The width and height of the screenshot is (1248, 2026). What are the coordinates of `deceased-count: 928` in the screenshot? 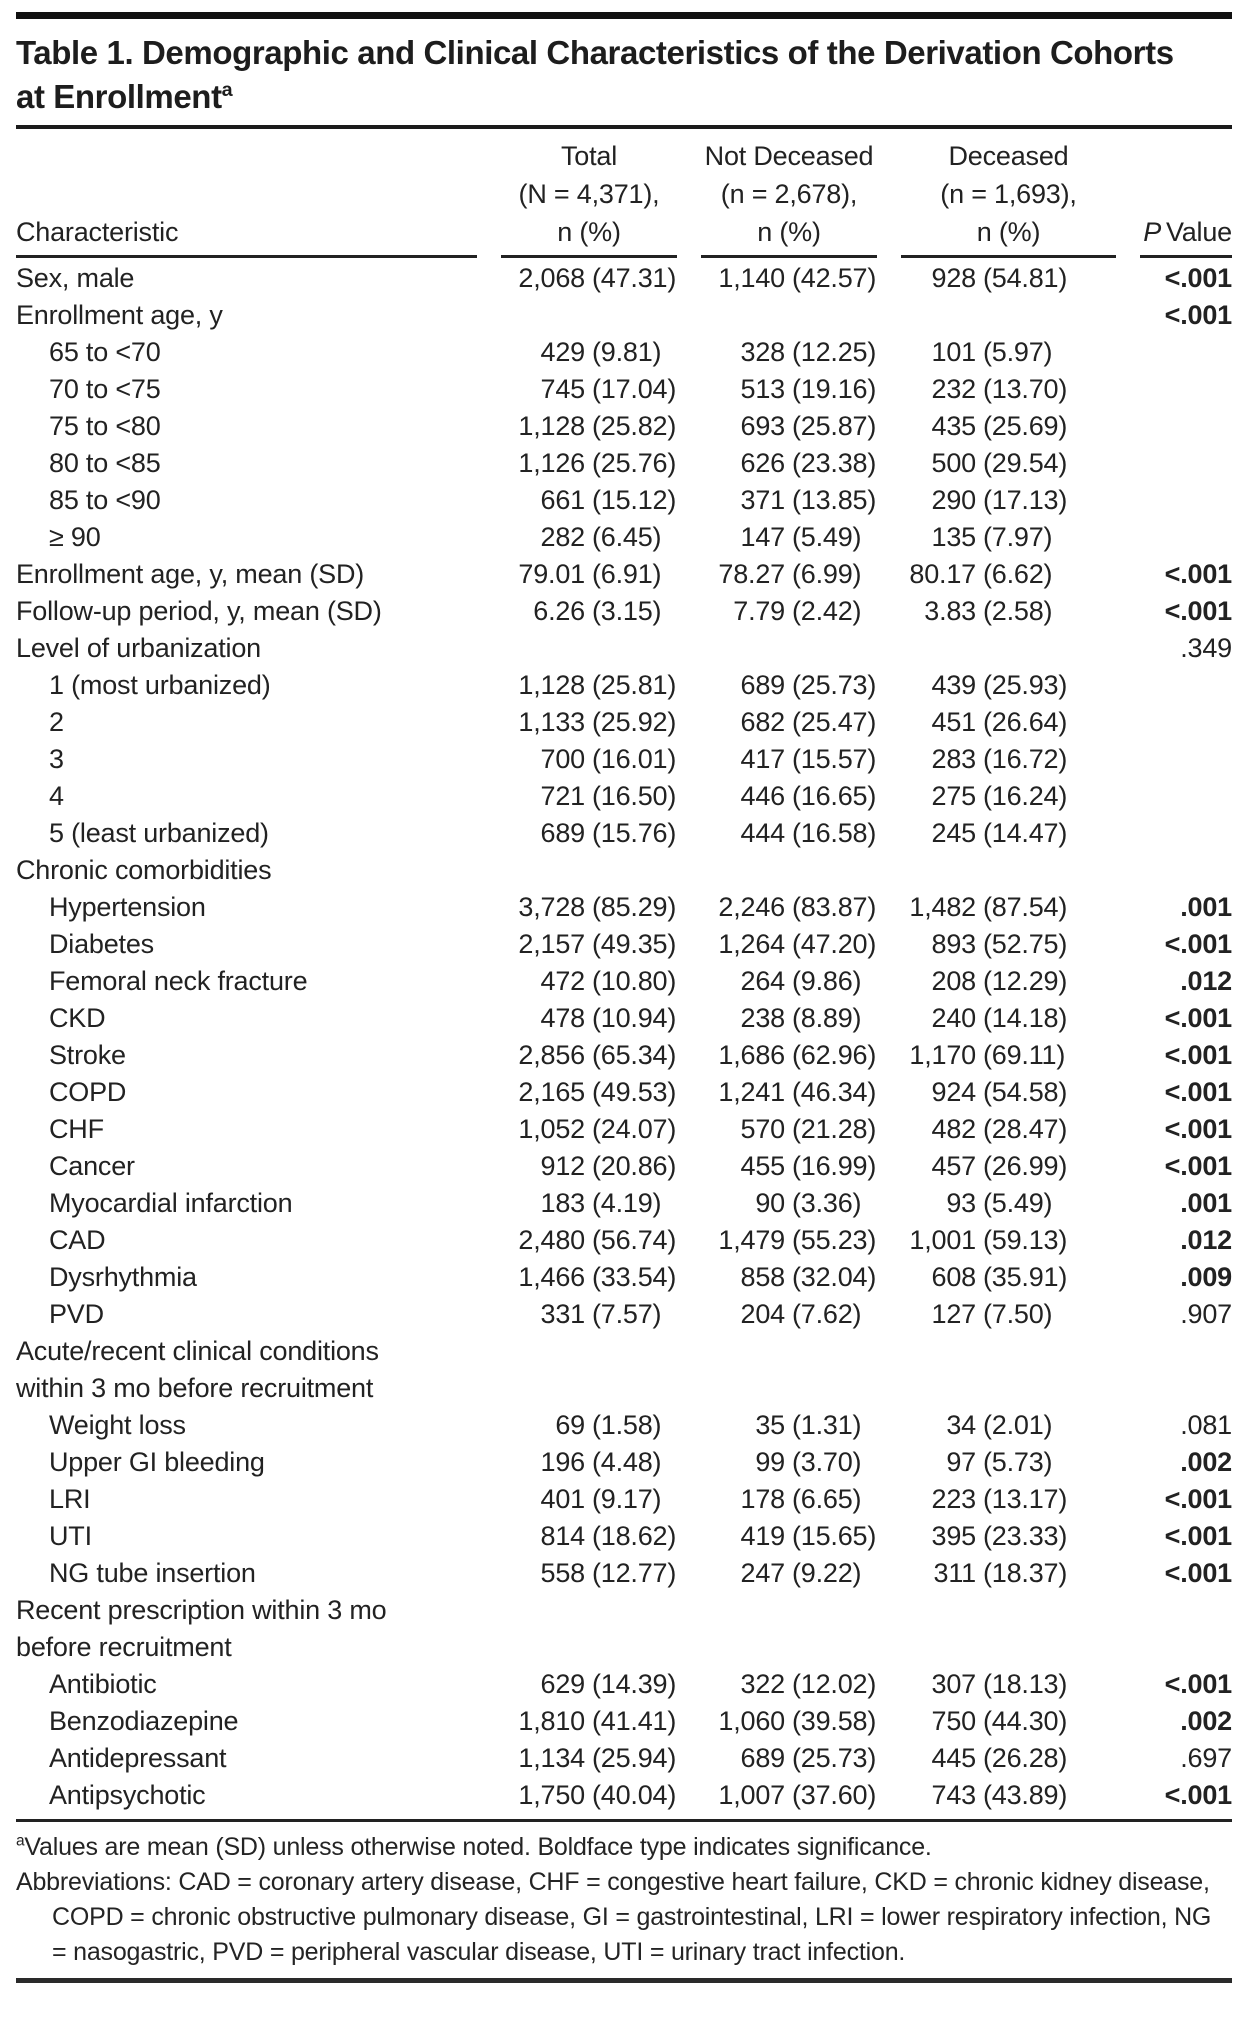 It's located at (954, 278).